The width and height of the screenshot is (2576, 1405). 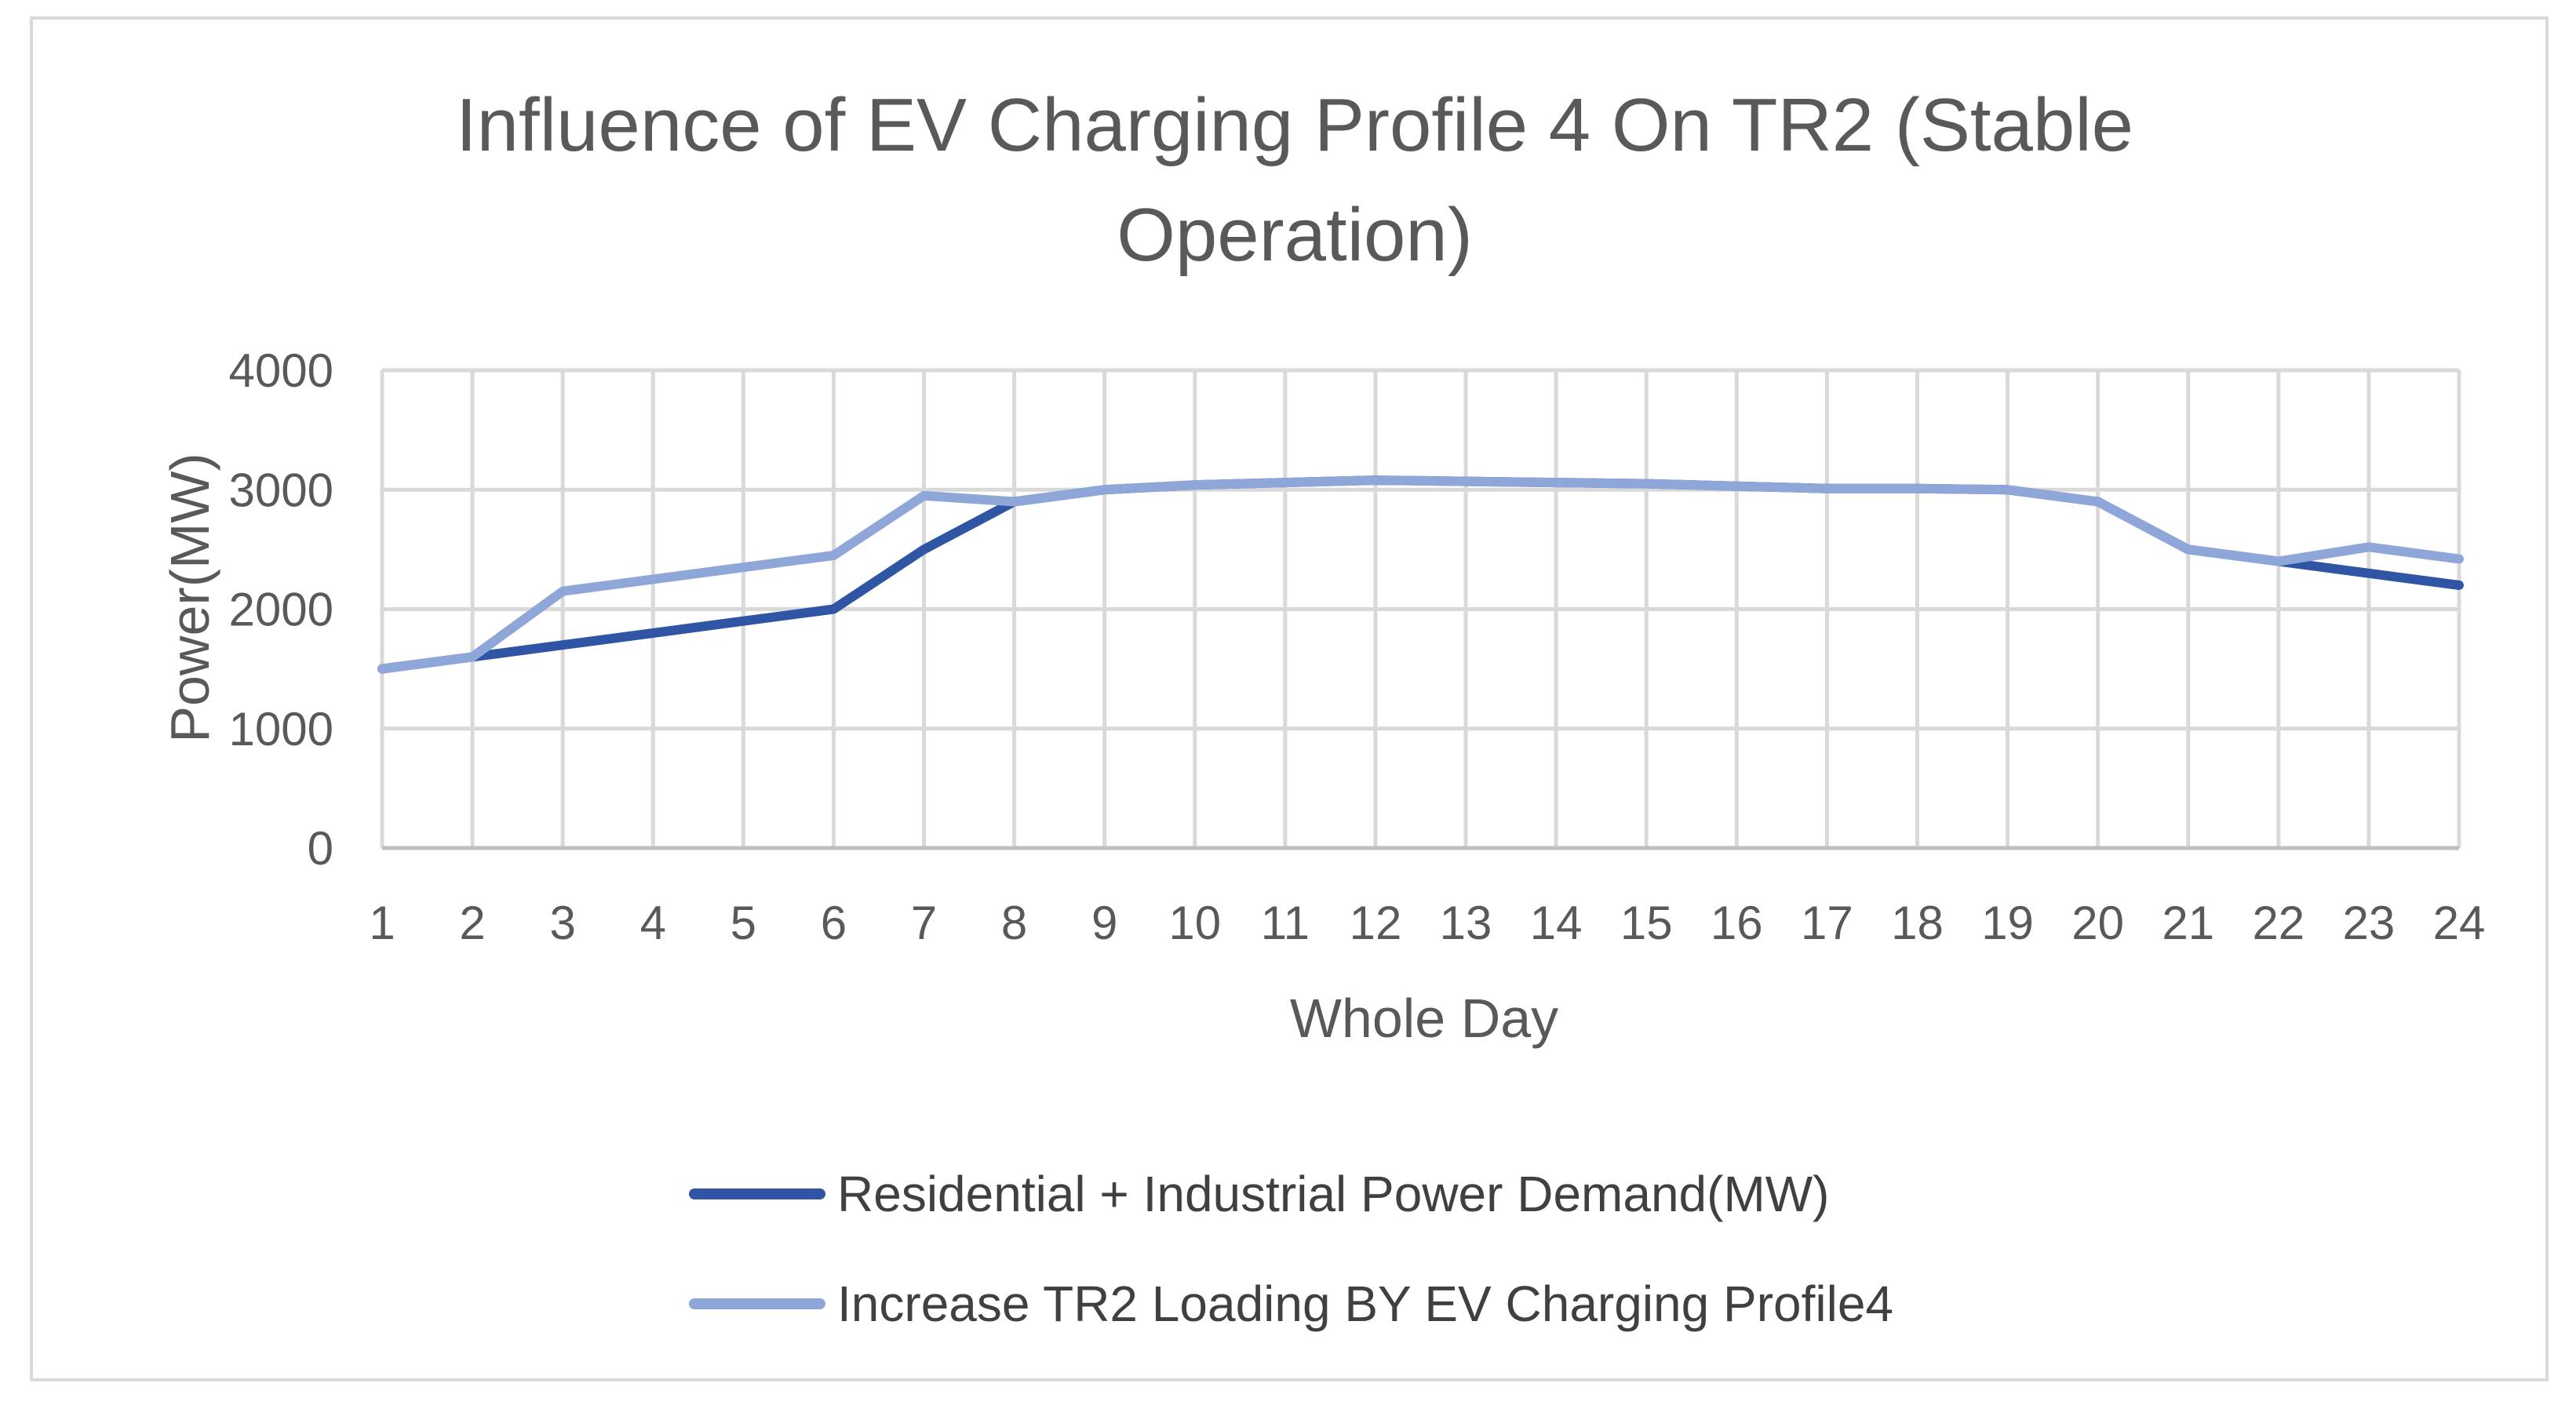 What do you see at coordinates (1104, 923) in the screenshot?
I see `x-tick-label: 9` at bounding box center [1104, 923].